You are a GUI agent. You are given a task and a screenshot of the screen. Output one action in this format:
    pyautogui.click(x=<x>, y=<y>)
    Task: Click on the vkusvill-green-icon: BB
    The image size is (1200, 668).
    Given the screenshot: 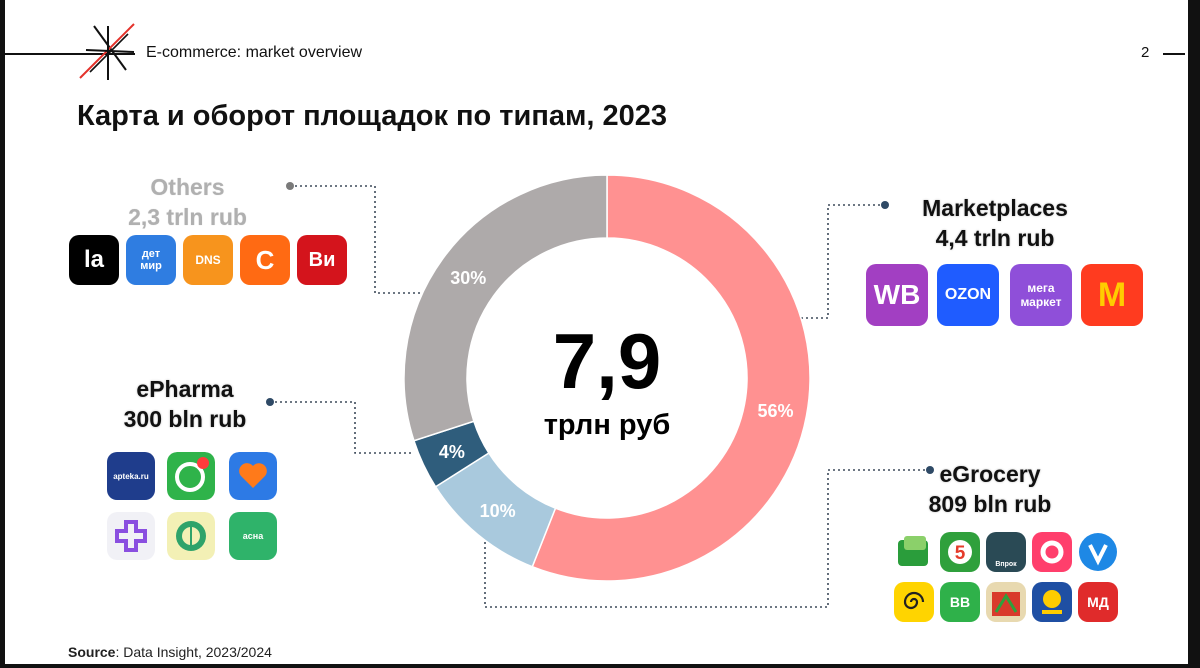 What is the action you would take?
    pyautogui.click(x=960, y=602)
    